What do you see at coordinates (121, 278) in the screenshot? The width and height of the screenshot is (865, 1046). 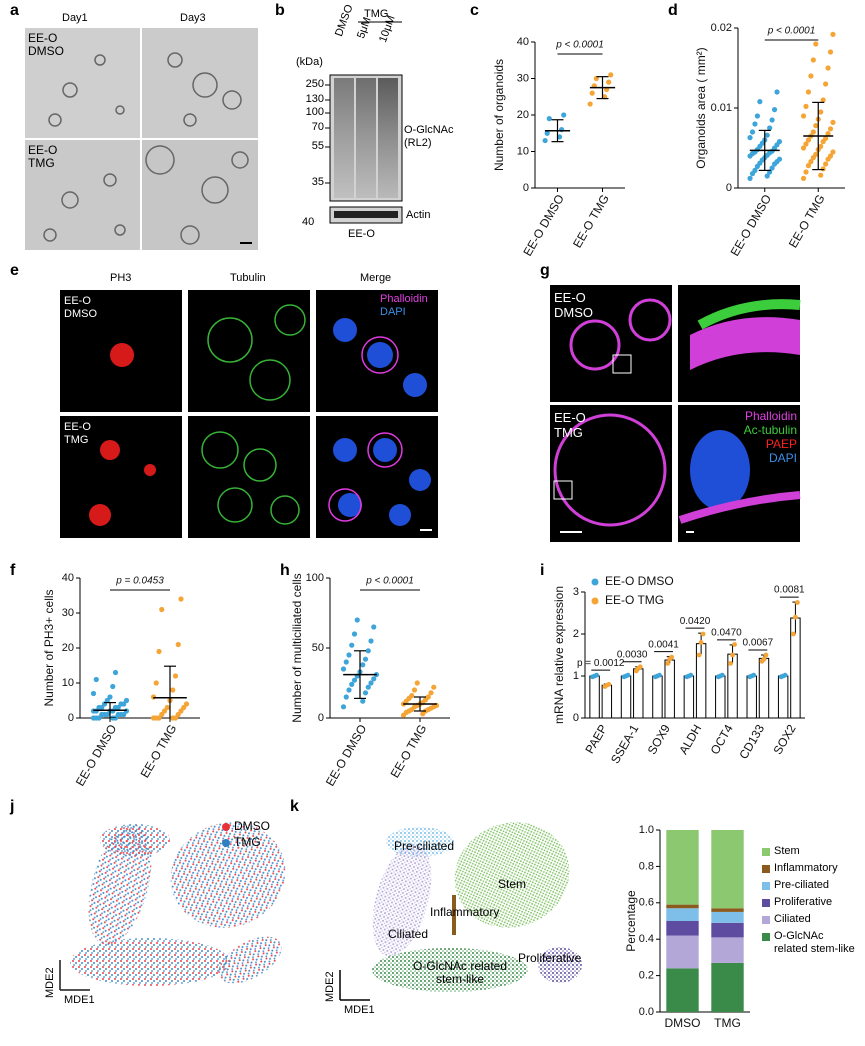 I see `column-label: PH3` at bounding box center [121, 278].